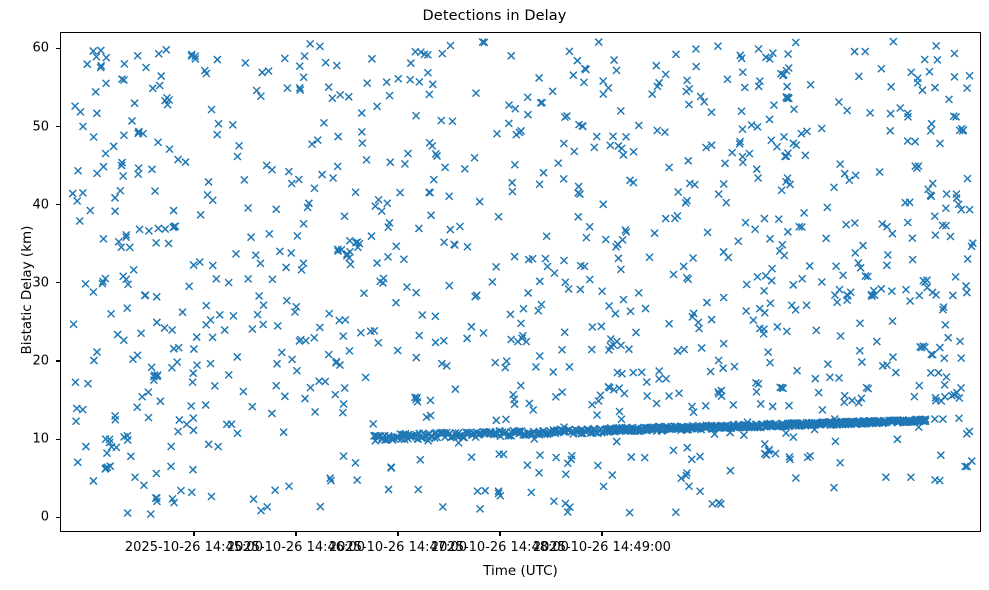 This screenshot has width=989, height=590. I want to click on y-tick-label: 60, so click(40, 48).